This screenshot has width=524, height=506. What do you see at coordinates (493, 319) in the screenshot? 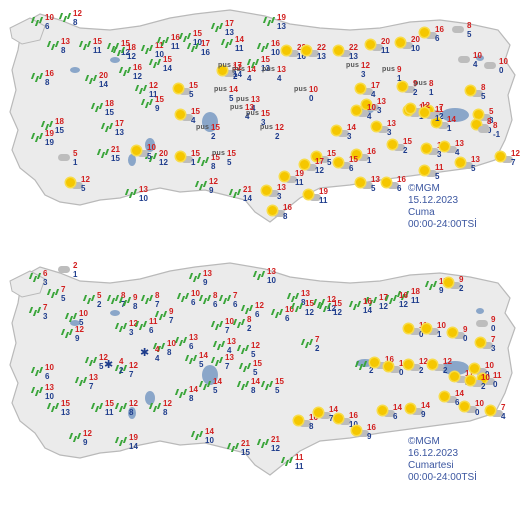
I see `high-temp: 9` at bounding box center [493, 319].